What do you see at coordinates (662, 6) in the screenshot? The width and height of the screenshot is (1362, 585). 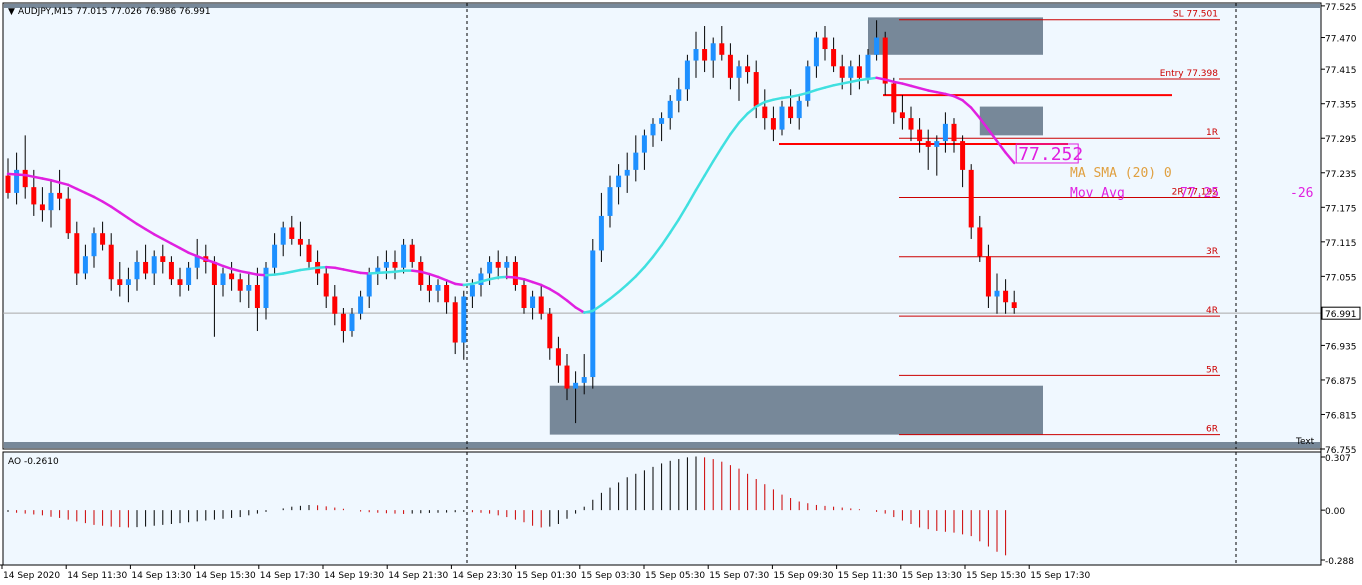 I see `top-band` at bounding box center [662, 6].